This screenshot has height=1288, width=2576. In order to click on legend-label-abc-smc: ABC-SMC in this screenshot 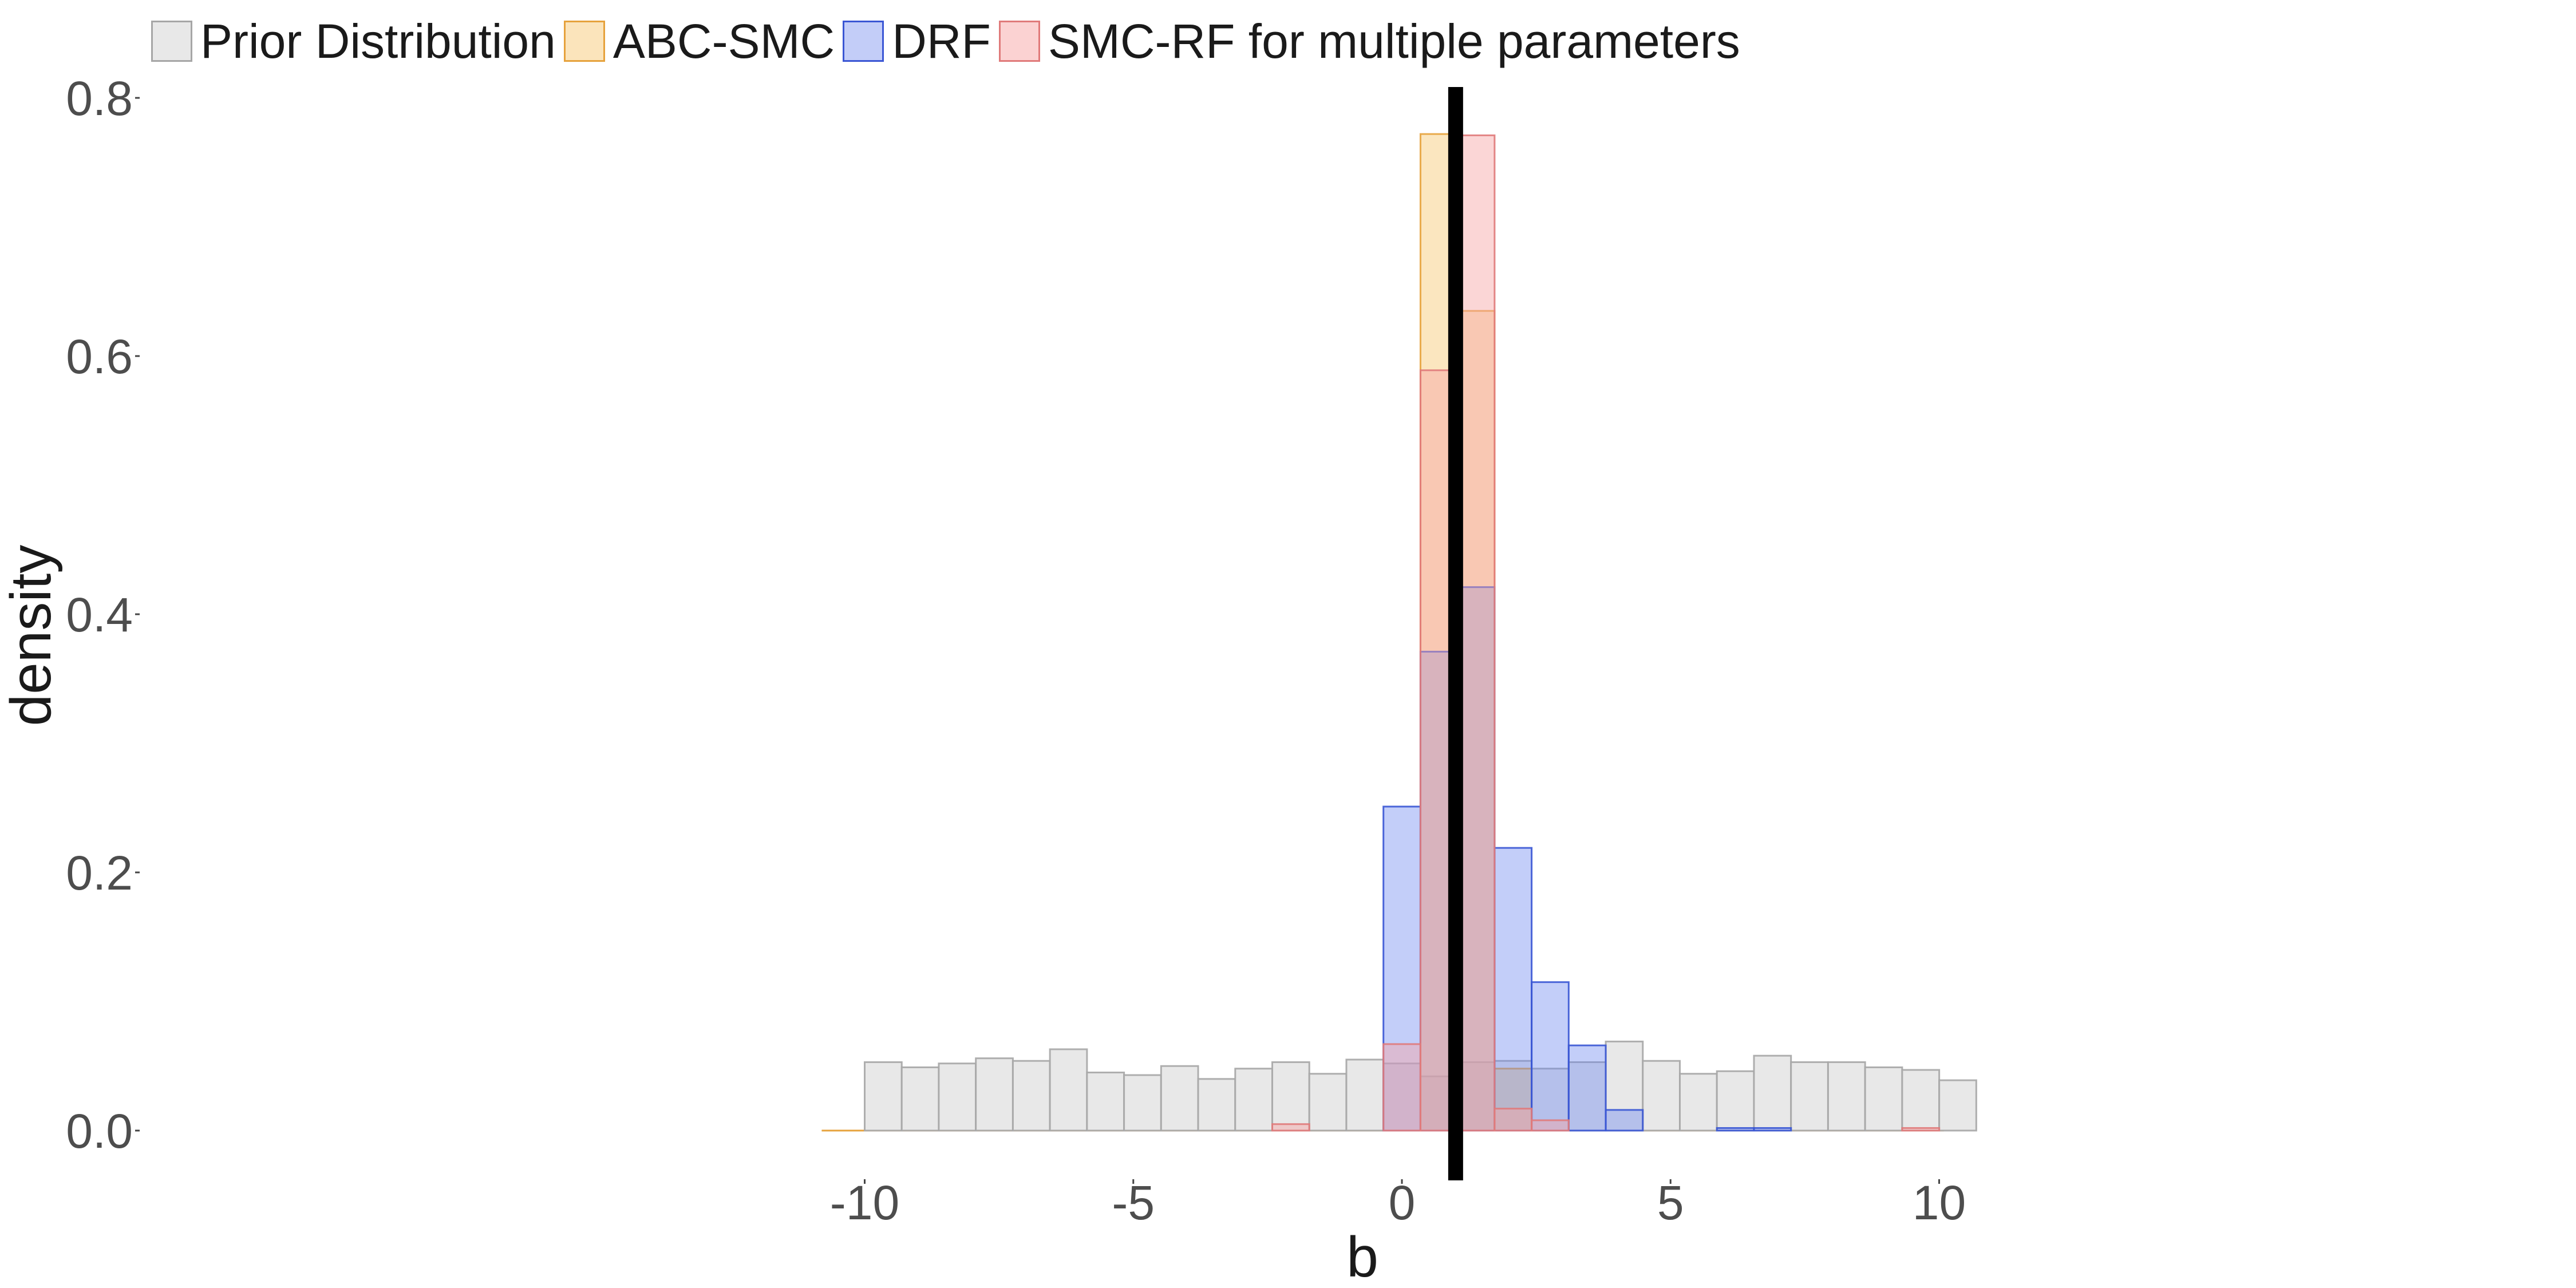, I will do `click(724, 41)`.